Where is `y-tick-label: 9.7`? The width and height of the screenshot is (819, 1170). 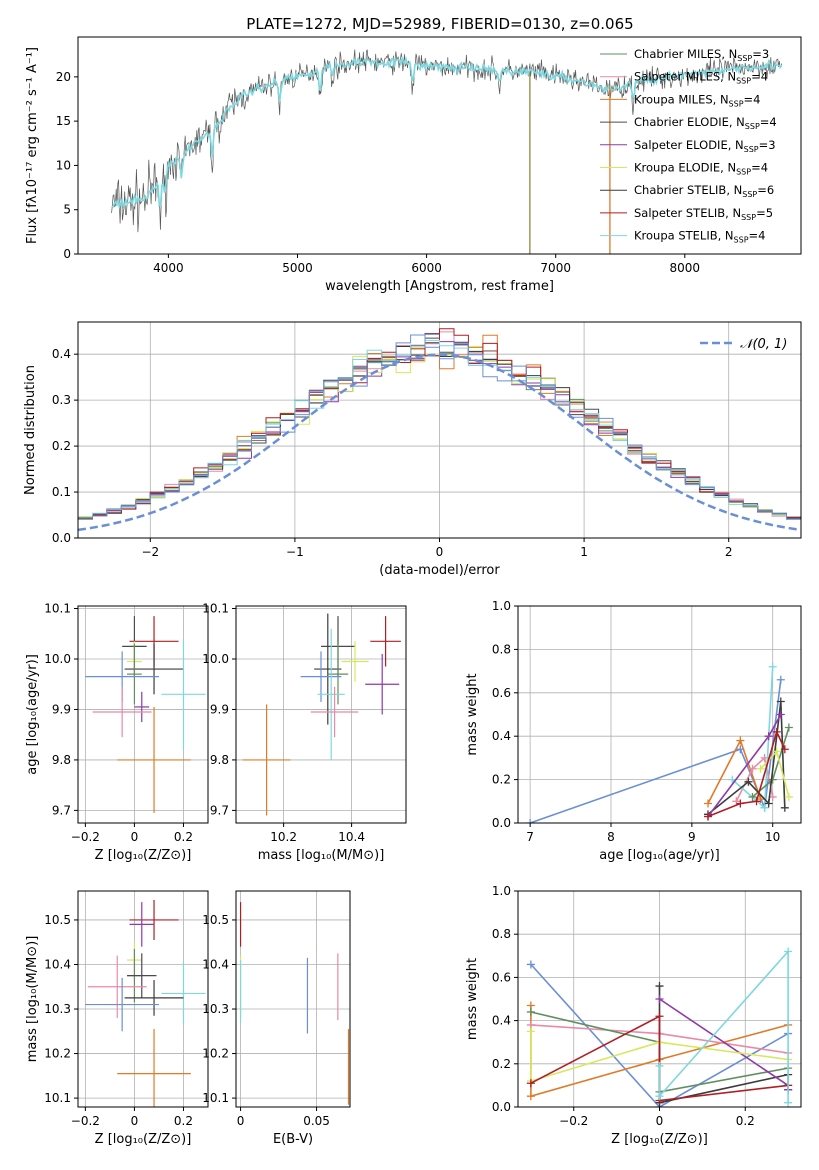
y-tick-label: 9.7 is located at coordinates (61, 810).